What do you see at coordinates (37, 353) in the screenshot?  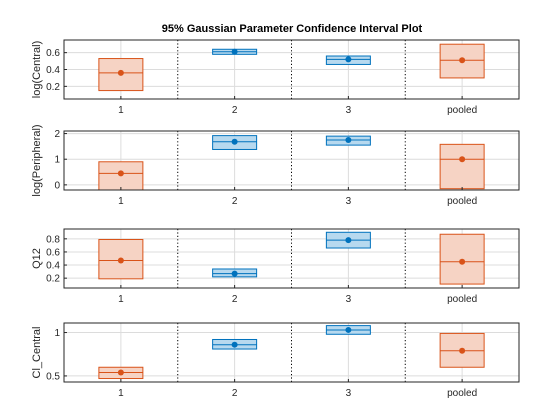 I see `y-axis-label: Cl_Central` at bounding box center [37, 353].